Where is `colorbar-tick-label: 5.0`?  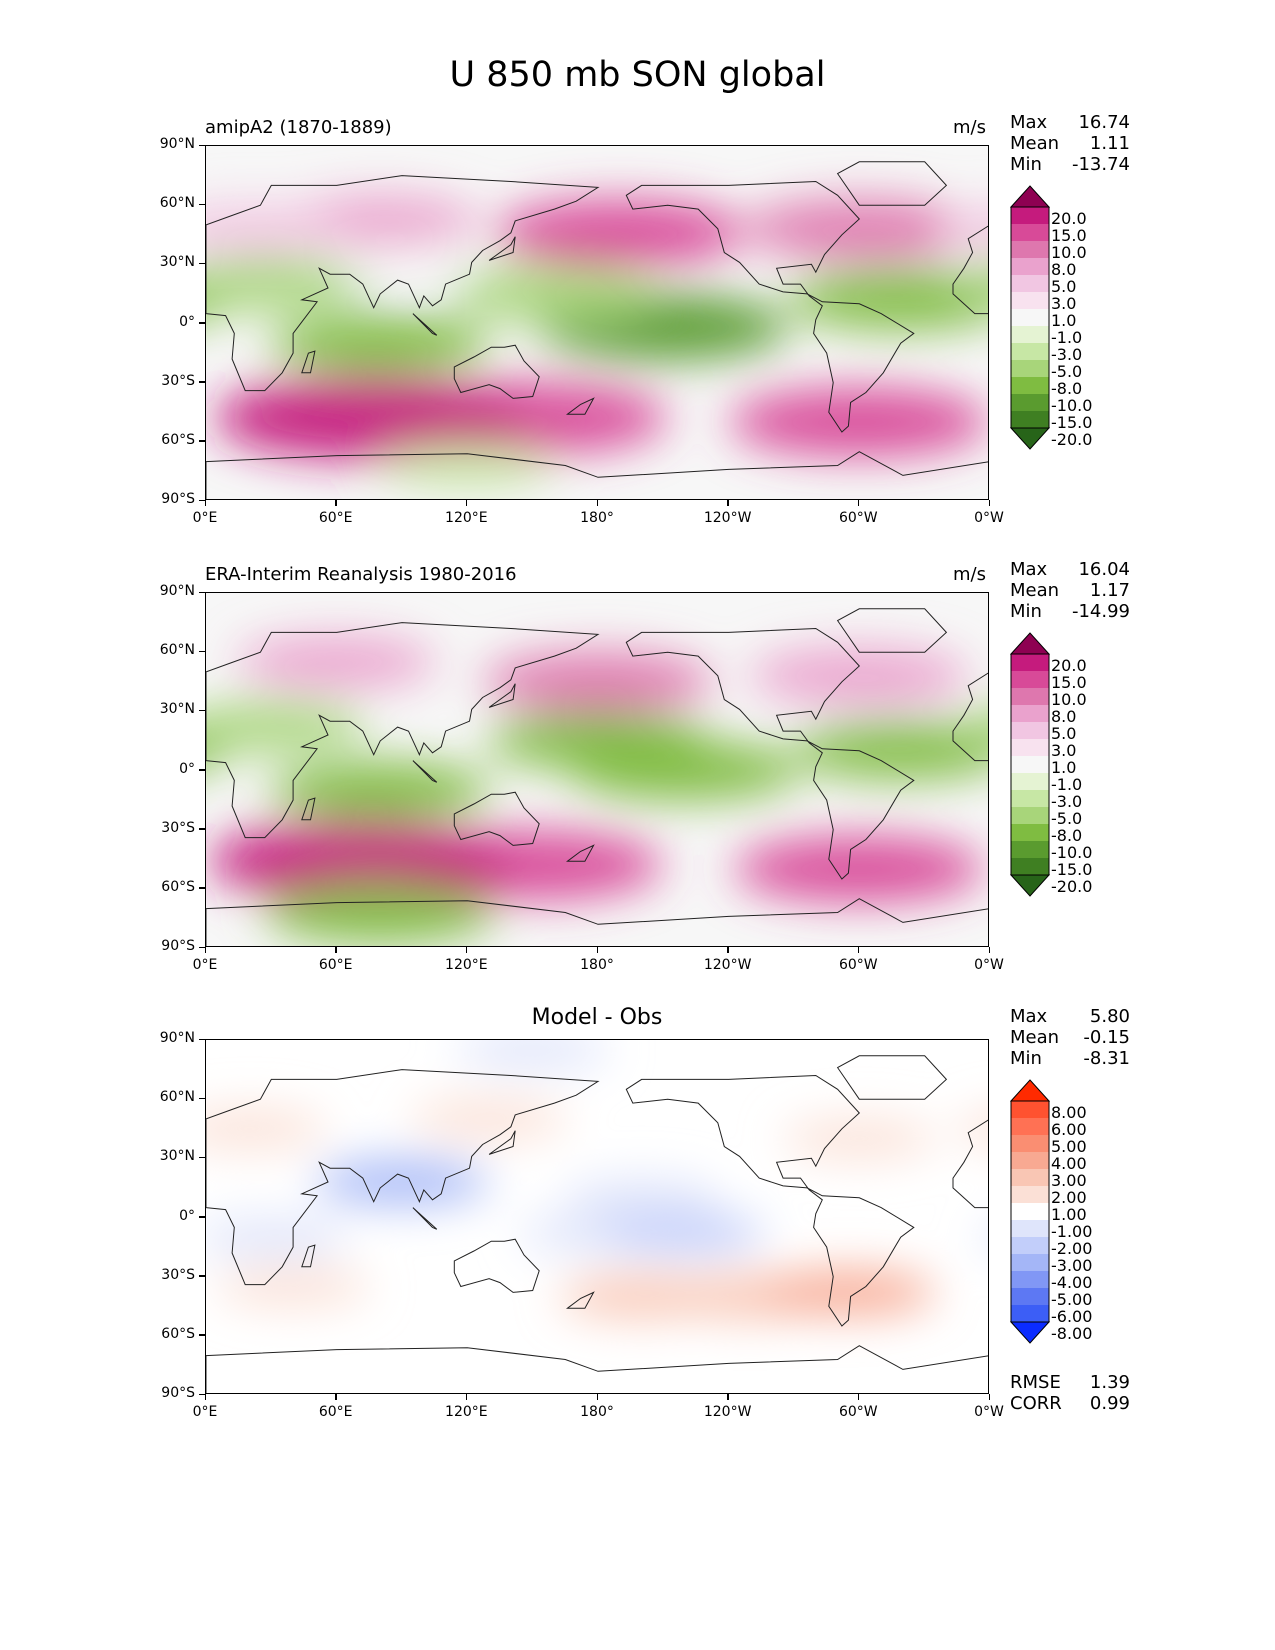
colorbar-tick-label: 5.0 is located at coordinates (1064, 733).